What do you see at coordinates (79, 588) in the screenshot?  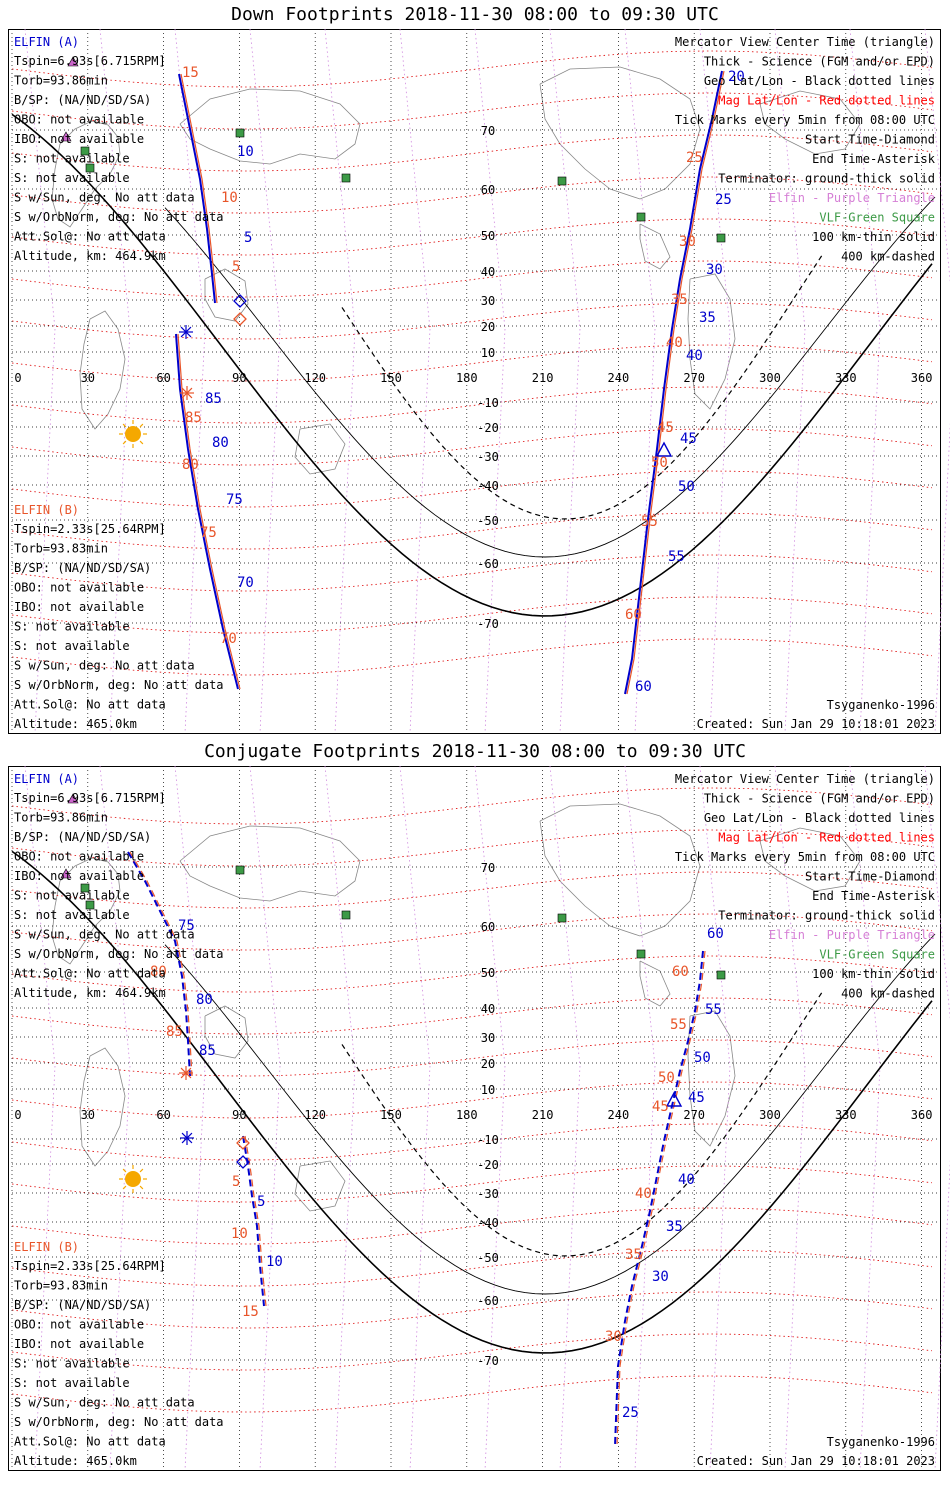 I see `elfin-b-info-line: OBO: not available` at bounding box center [79, 588].